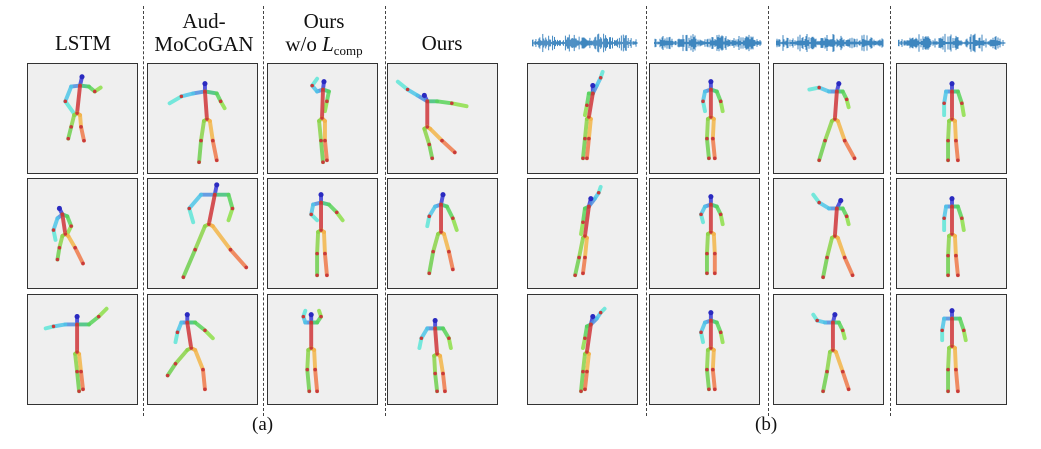 This screenshot has height=449, width=1041. I want to click on header-ours-wo-lcomp: Ours w/o Lcomp, so click(324, 36).